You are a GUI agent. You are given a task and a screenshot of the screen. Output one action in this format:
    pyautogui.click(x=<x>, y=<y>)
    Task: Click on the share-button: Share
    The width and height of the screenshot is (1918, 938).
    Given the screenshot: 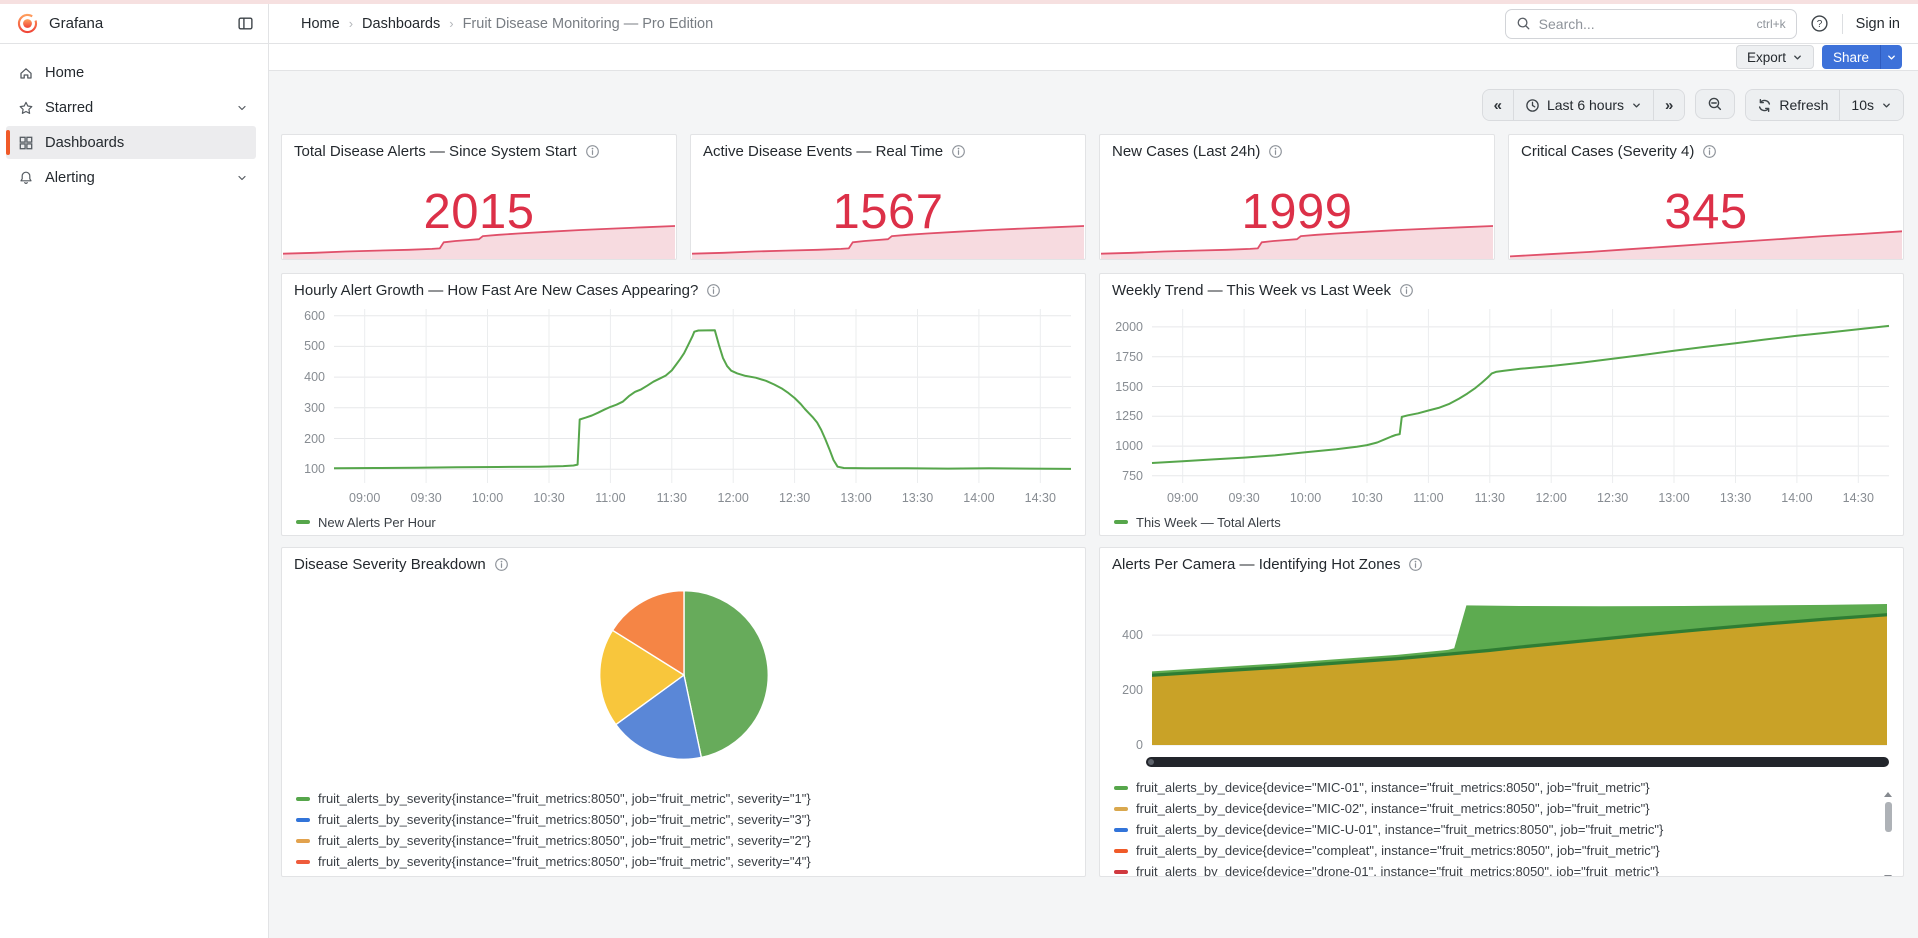 What is the action you would take?
    pyautogui.click(x=1850, y=57)
    